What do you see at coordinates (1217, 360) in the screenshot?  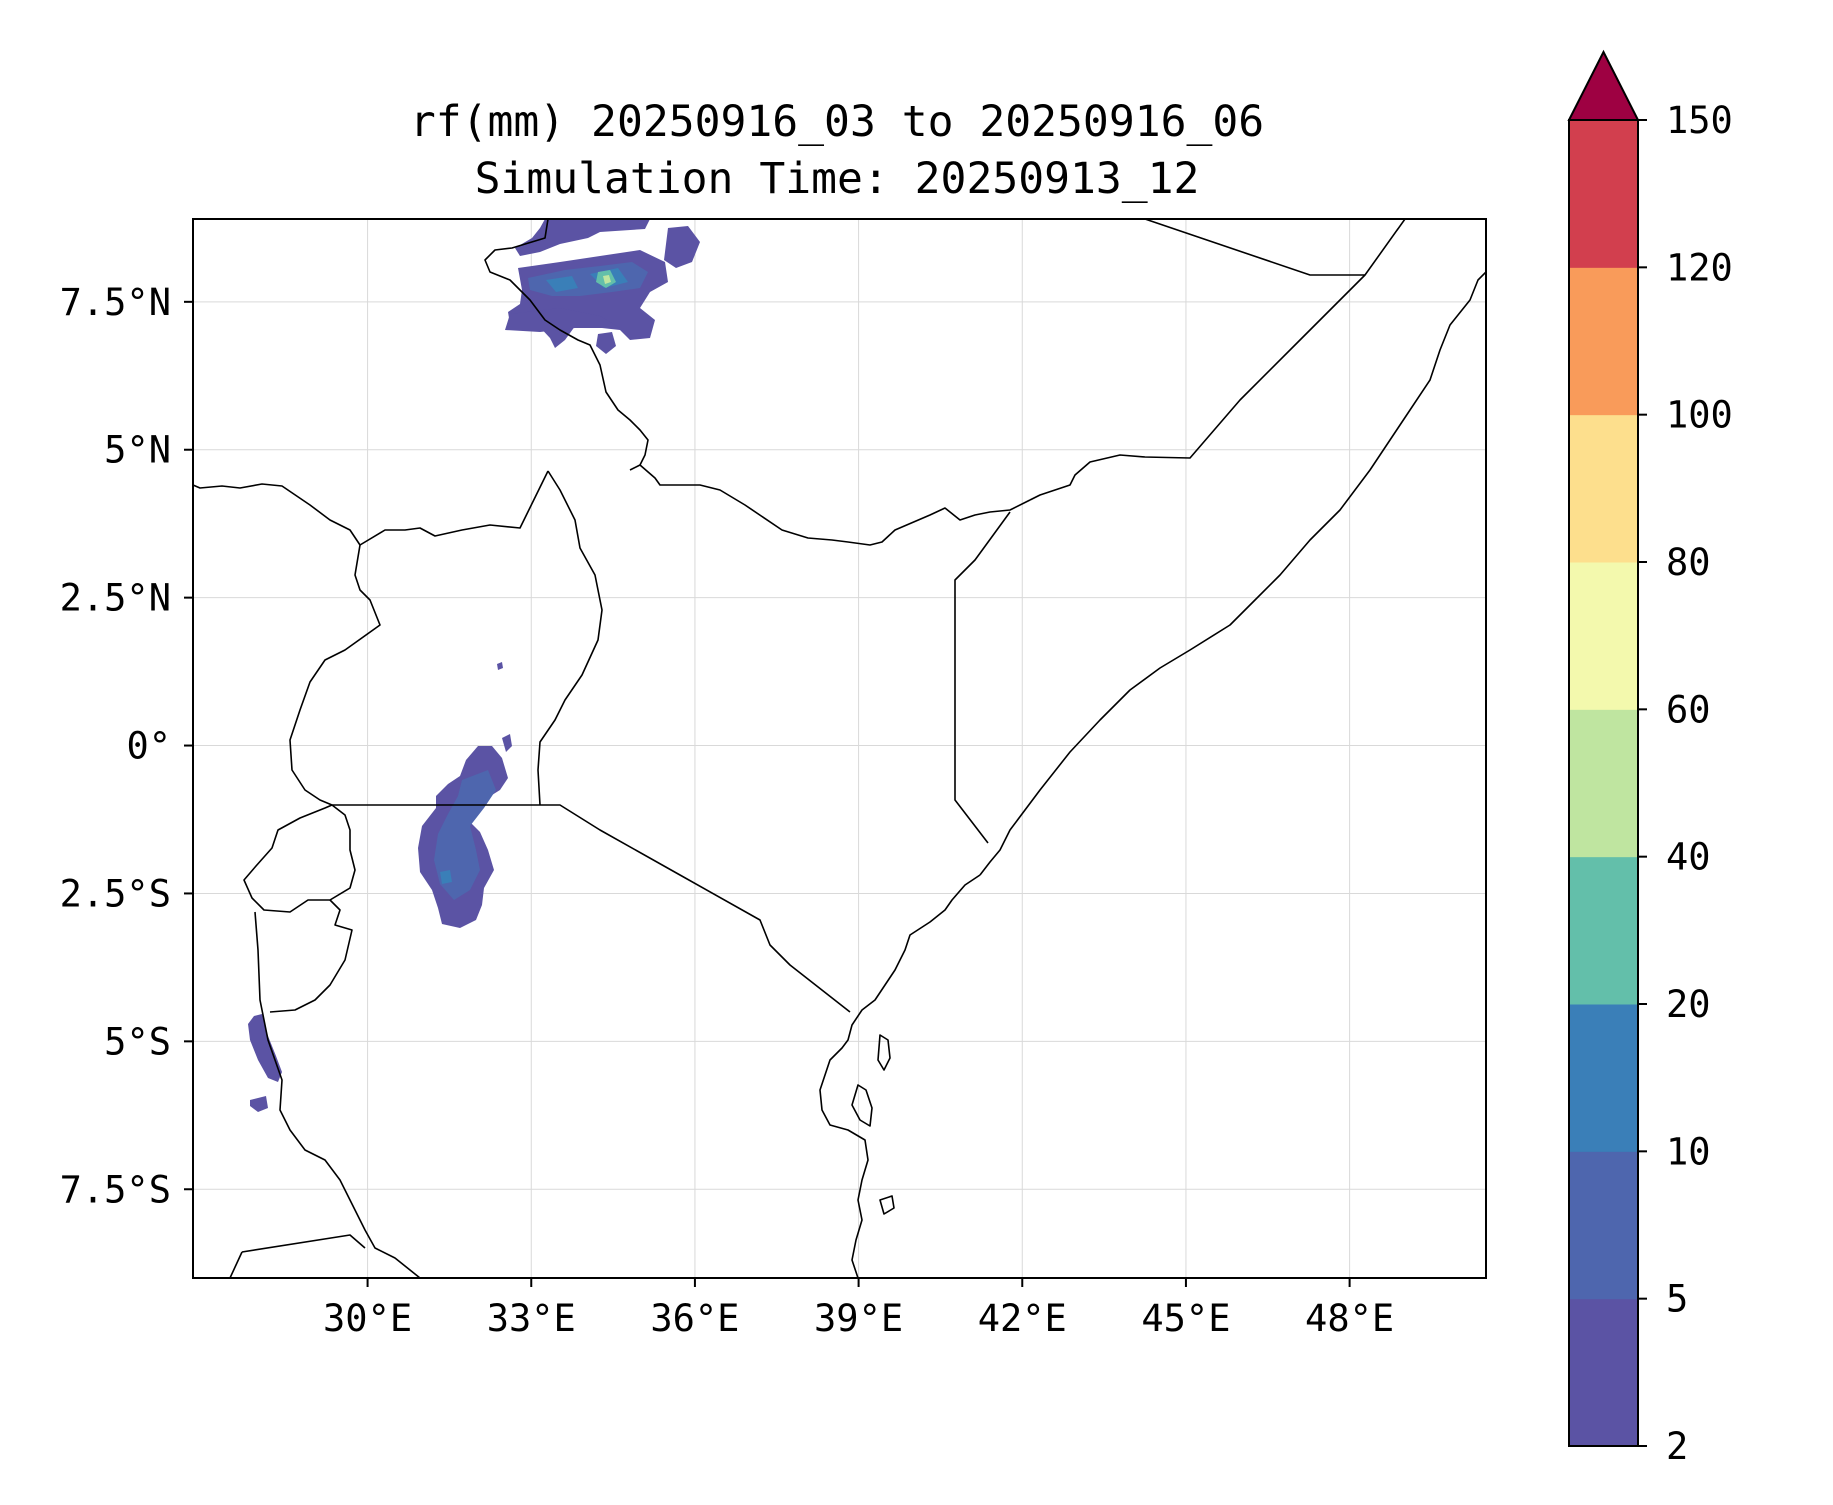 I see `border-ethiopia-somalia` at bounding box center [1217, 360].